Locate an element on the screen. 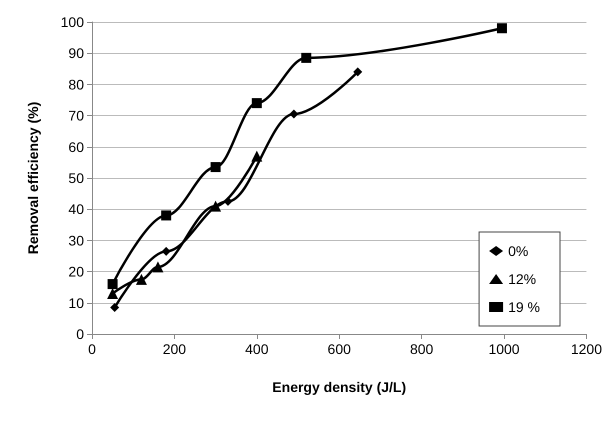 The width and height of the screenshot is (613, 424). y-axis-title: Removal efficiency (%) is located at coordinates (33, 178).